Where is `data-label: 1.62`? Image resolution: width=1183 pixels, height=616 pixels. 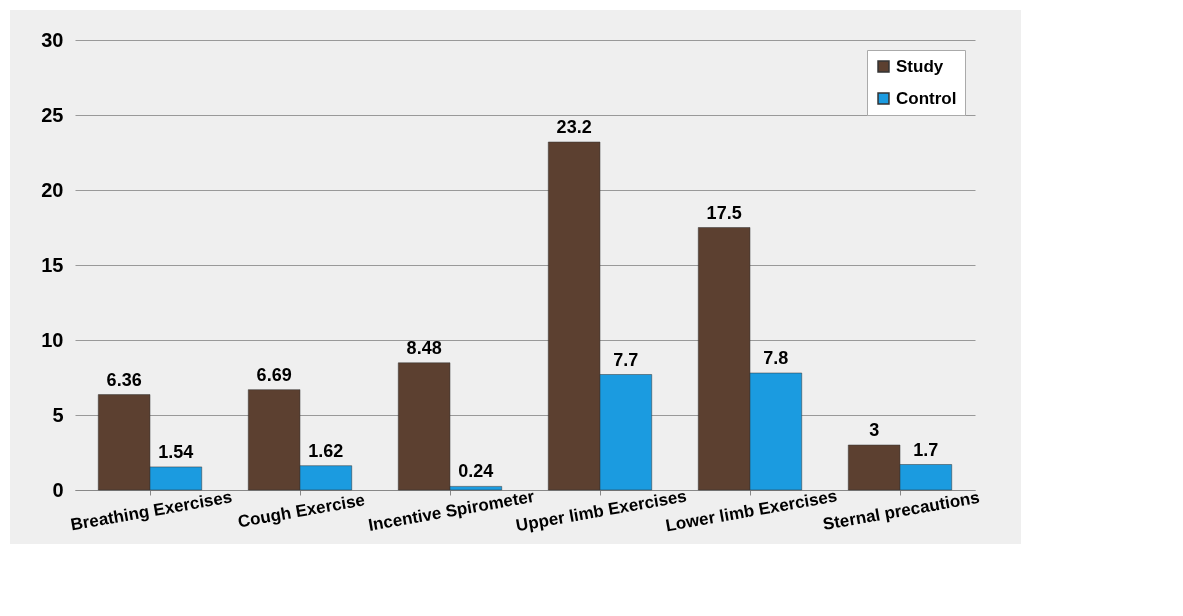
data-label: 1.62 is located at coordinates (326, 450).